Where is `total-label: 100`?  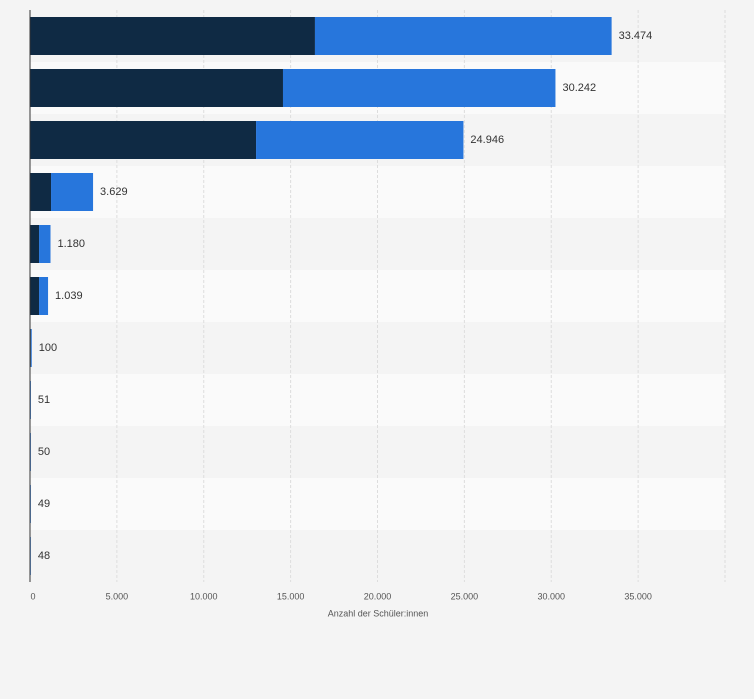 total-label: 100 is located at coordinates (48, 348).